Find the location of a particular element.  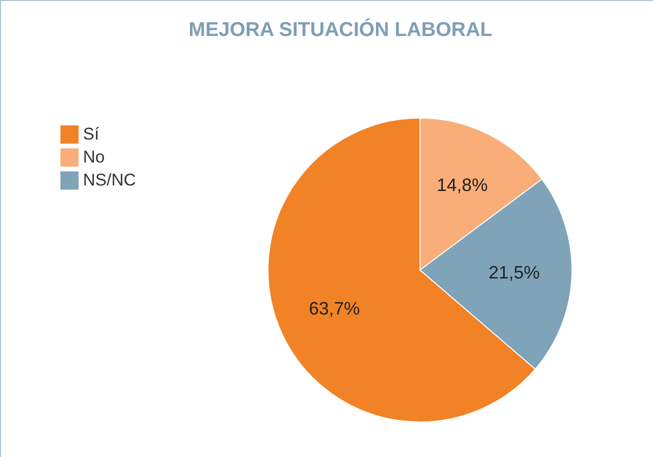

legend-label: NS/NC is located at coordinates (109, 180).